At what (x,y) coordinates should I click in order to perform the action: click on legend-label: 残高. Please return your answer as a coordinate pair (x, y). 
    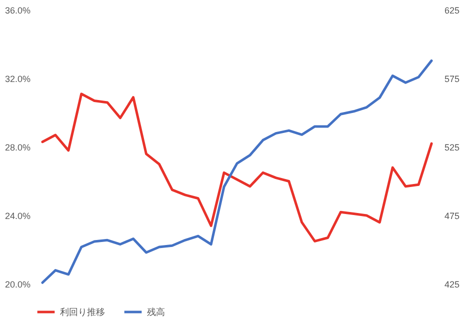
    Looking at the image, I should click on (156, 312).